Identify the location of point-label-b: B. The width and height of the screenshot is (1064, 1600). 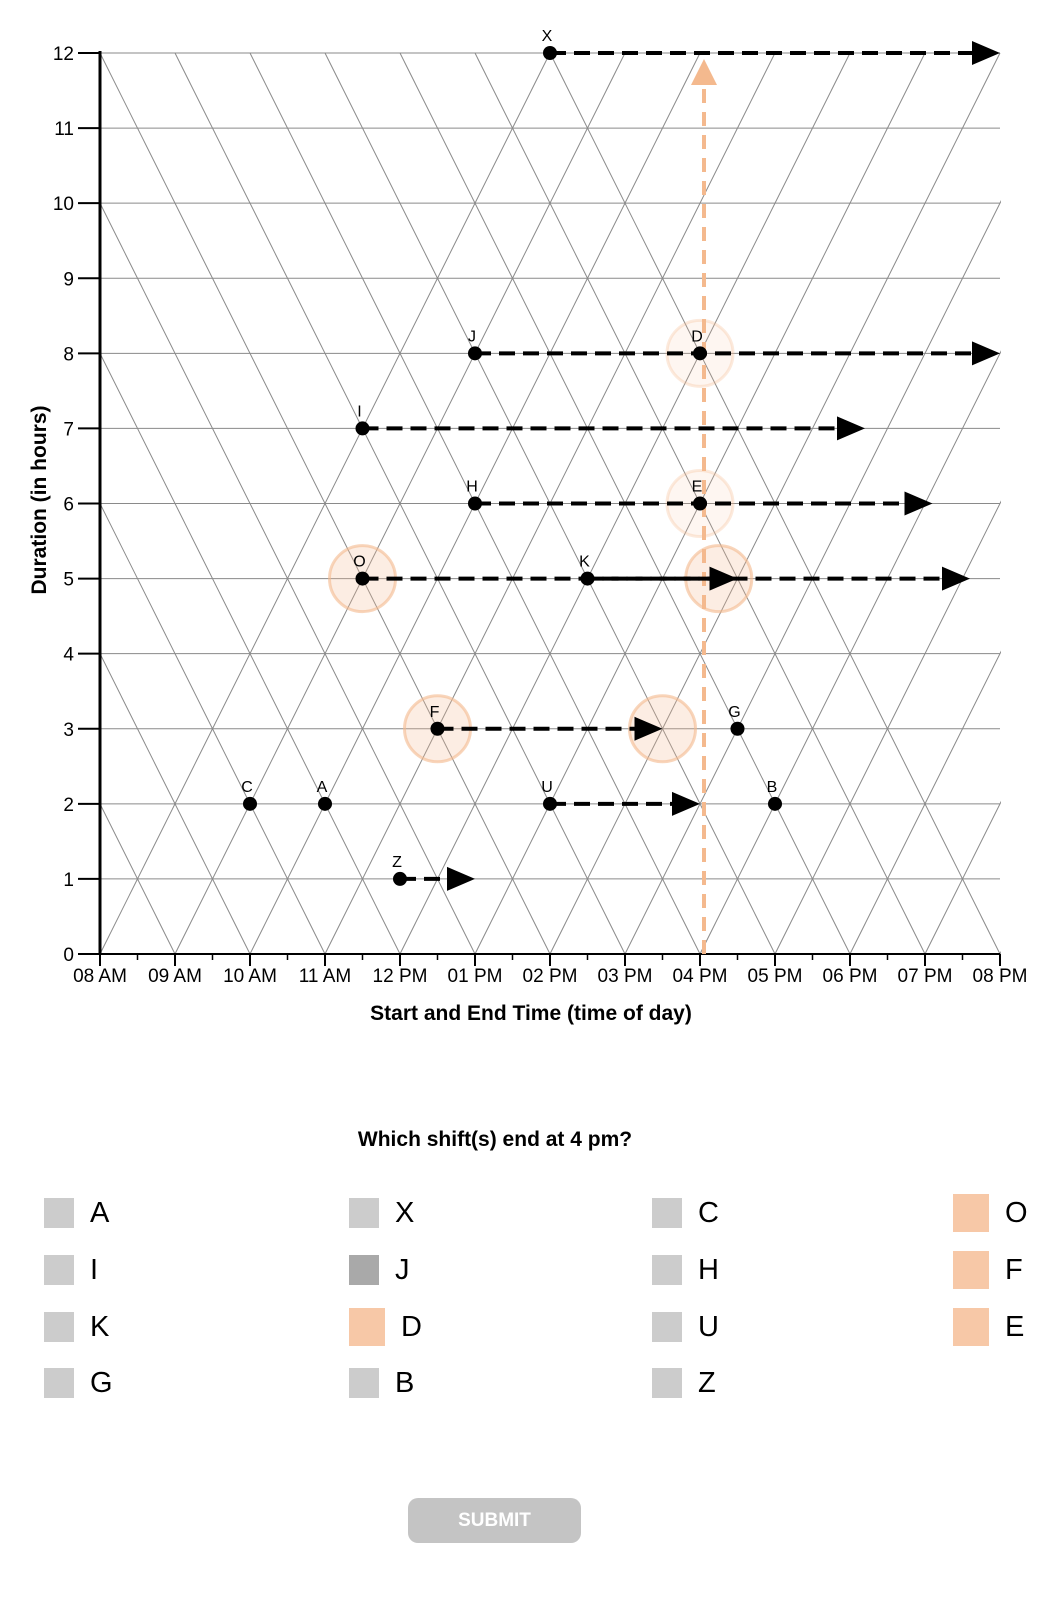
(772, 787).